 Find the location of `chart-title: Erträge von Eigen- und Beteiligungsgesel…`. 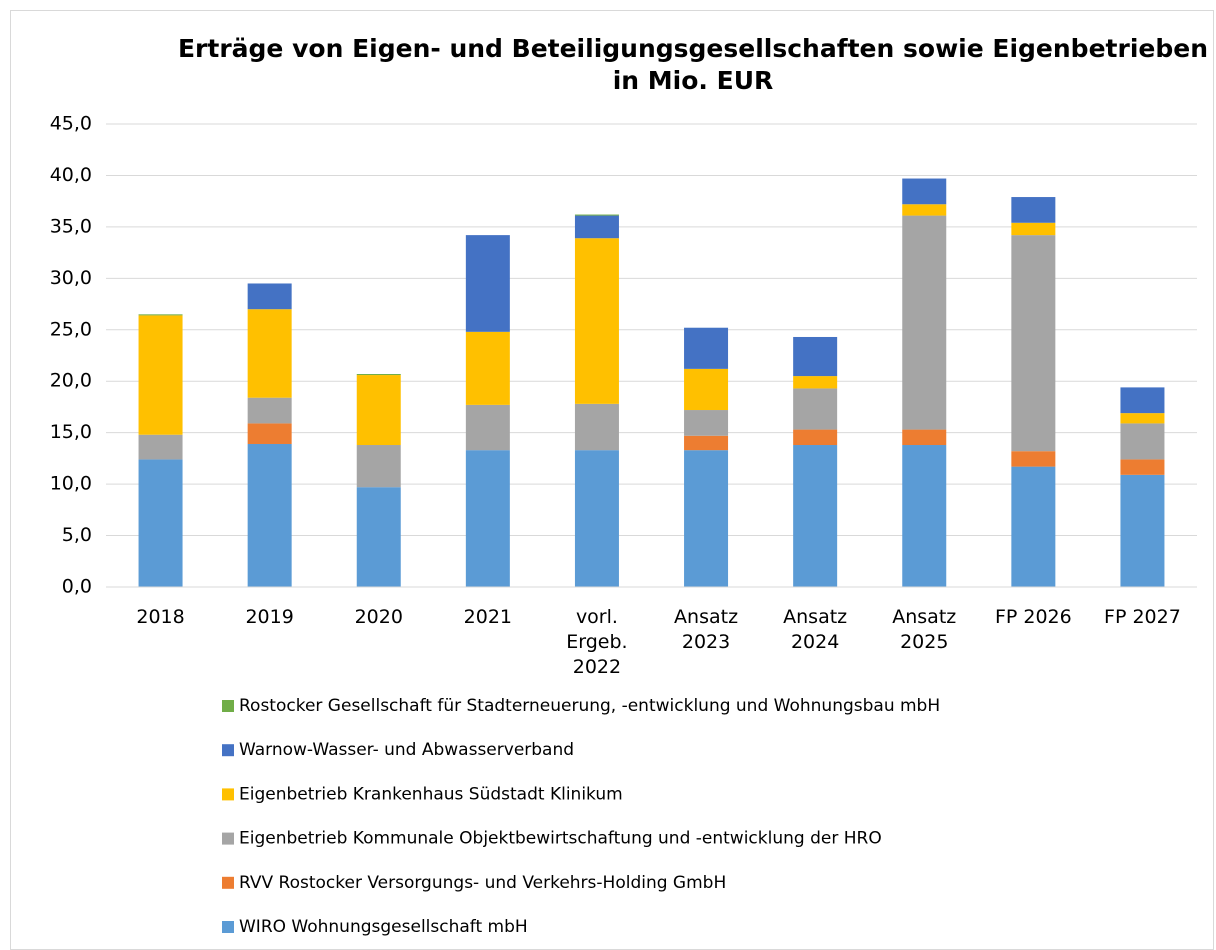

chart-title: Erträge von Eigen- und Beteiligungsgesel… is located at coordinates (693, 48).